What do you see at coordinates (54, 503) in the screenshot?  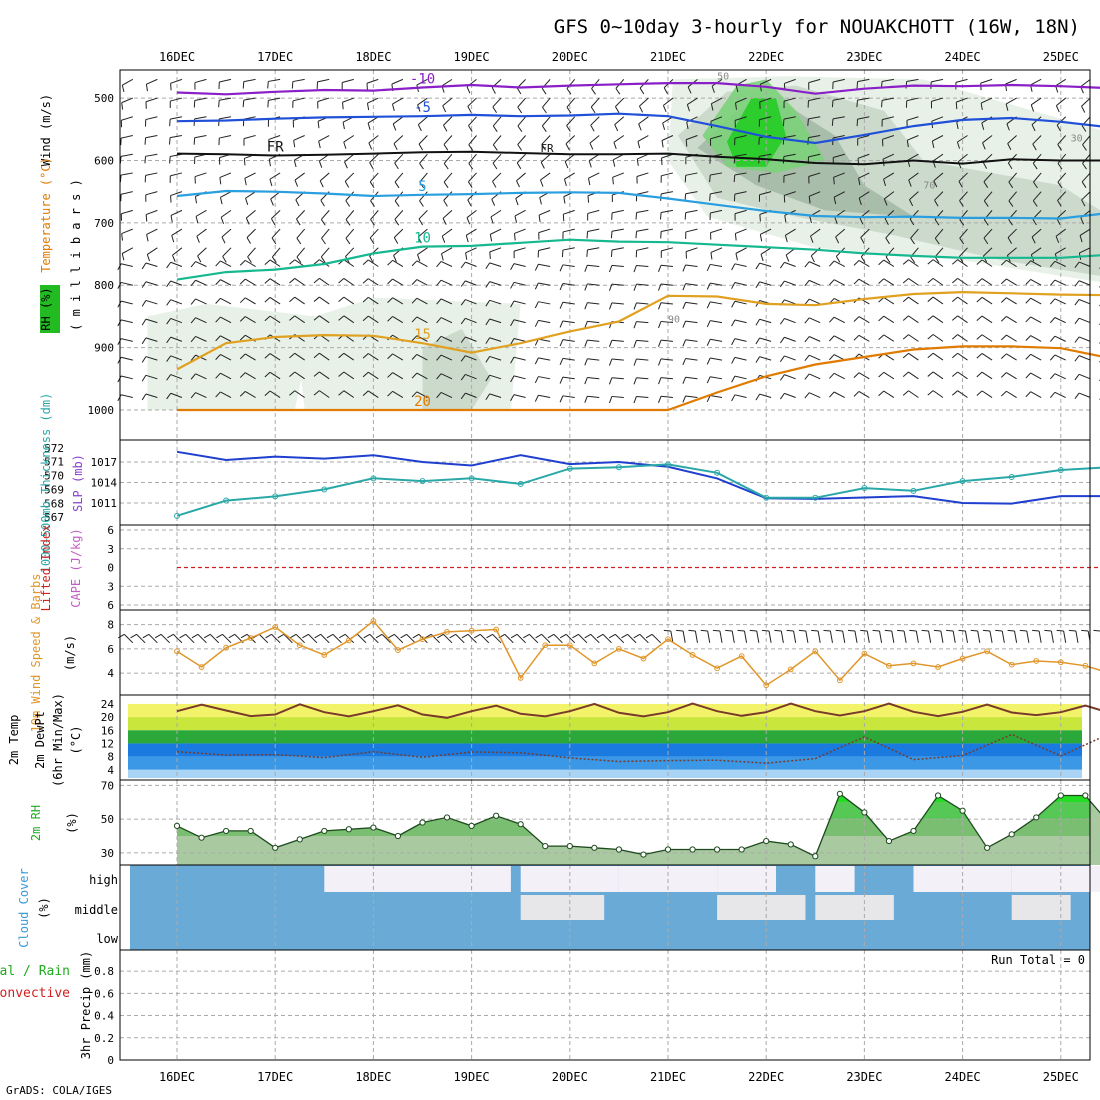 I see `thickness-tick-label: 568` at bounding box center [54, 503].